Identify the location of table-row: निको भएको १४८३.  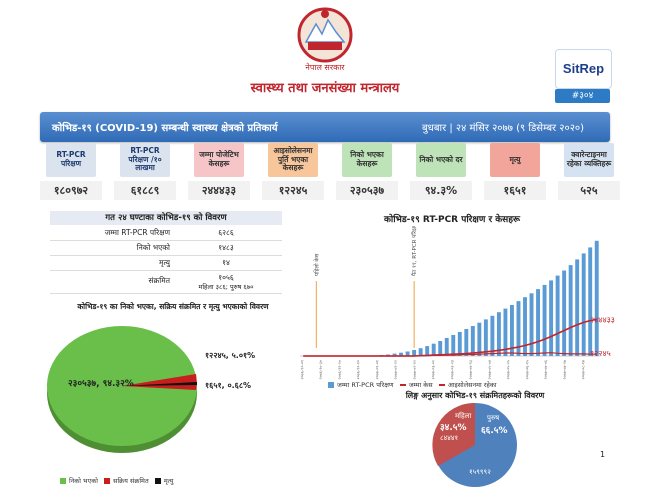
(166, 248).